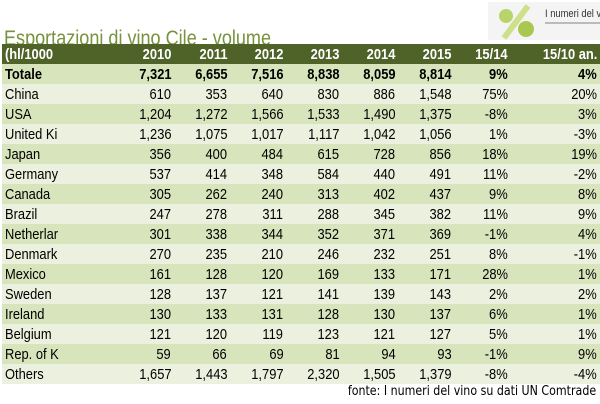 This screenshot has width=600, height=404. I want to click on table-row: Mexico 161 128 120 169 133 171 28% 1%, so click(301, 274).